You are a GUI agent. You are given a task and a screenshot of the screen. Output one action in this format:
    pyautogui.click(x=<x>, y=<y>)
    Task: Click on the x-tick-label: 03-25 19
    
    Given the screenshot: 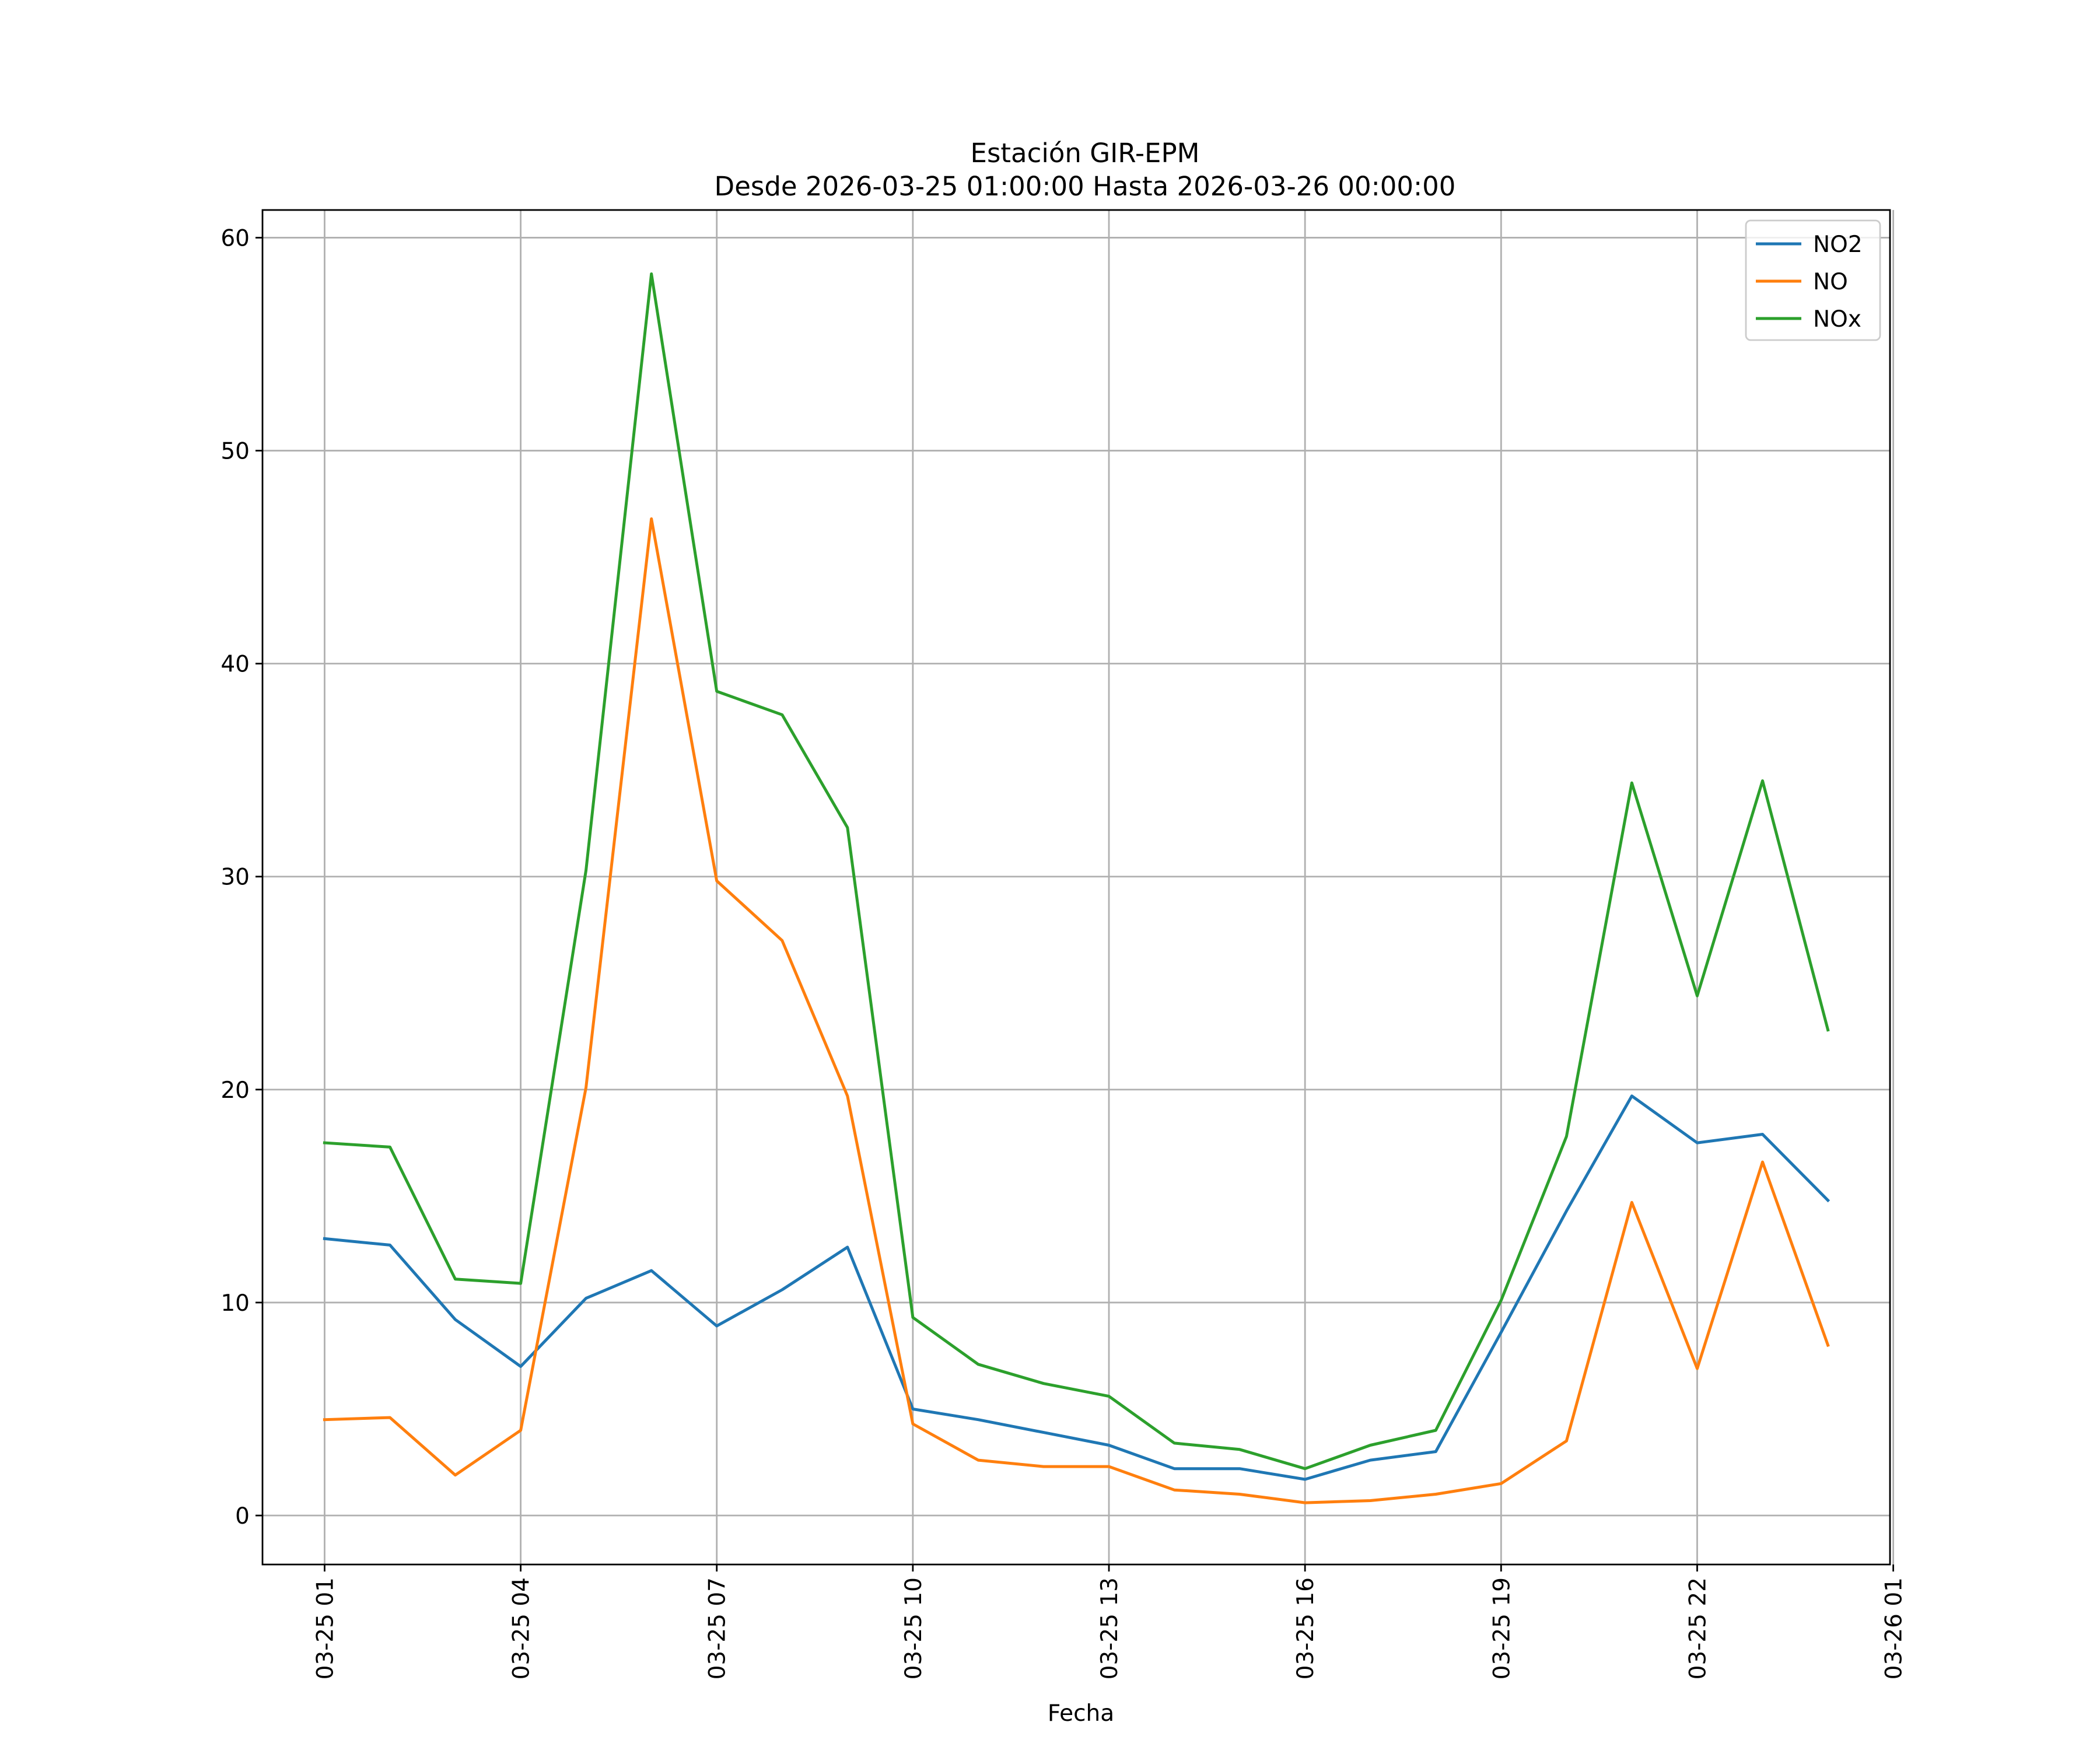 What is the action you would take?
    pyautogui.click(x=1502, y=1628)
    